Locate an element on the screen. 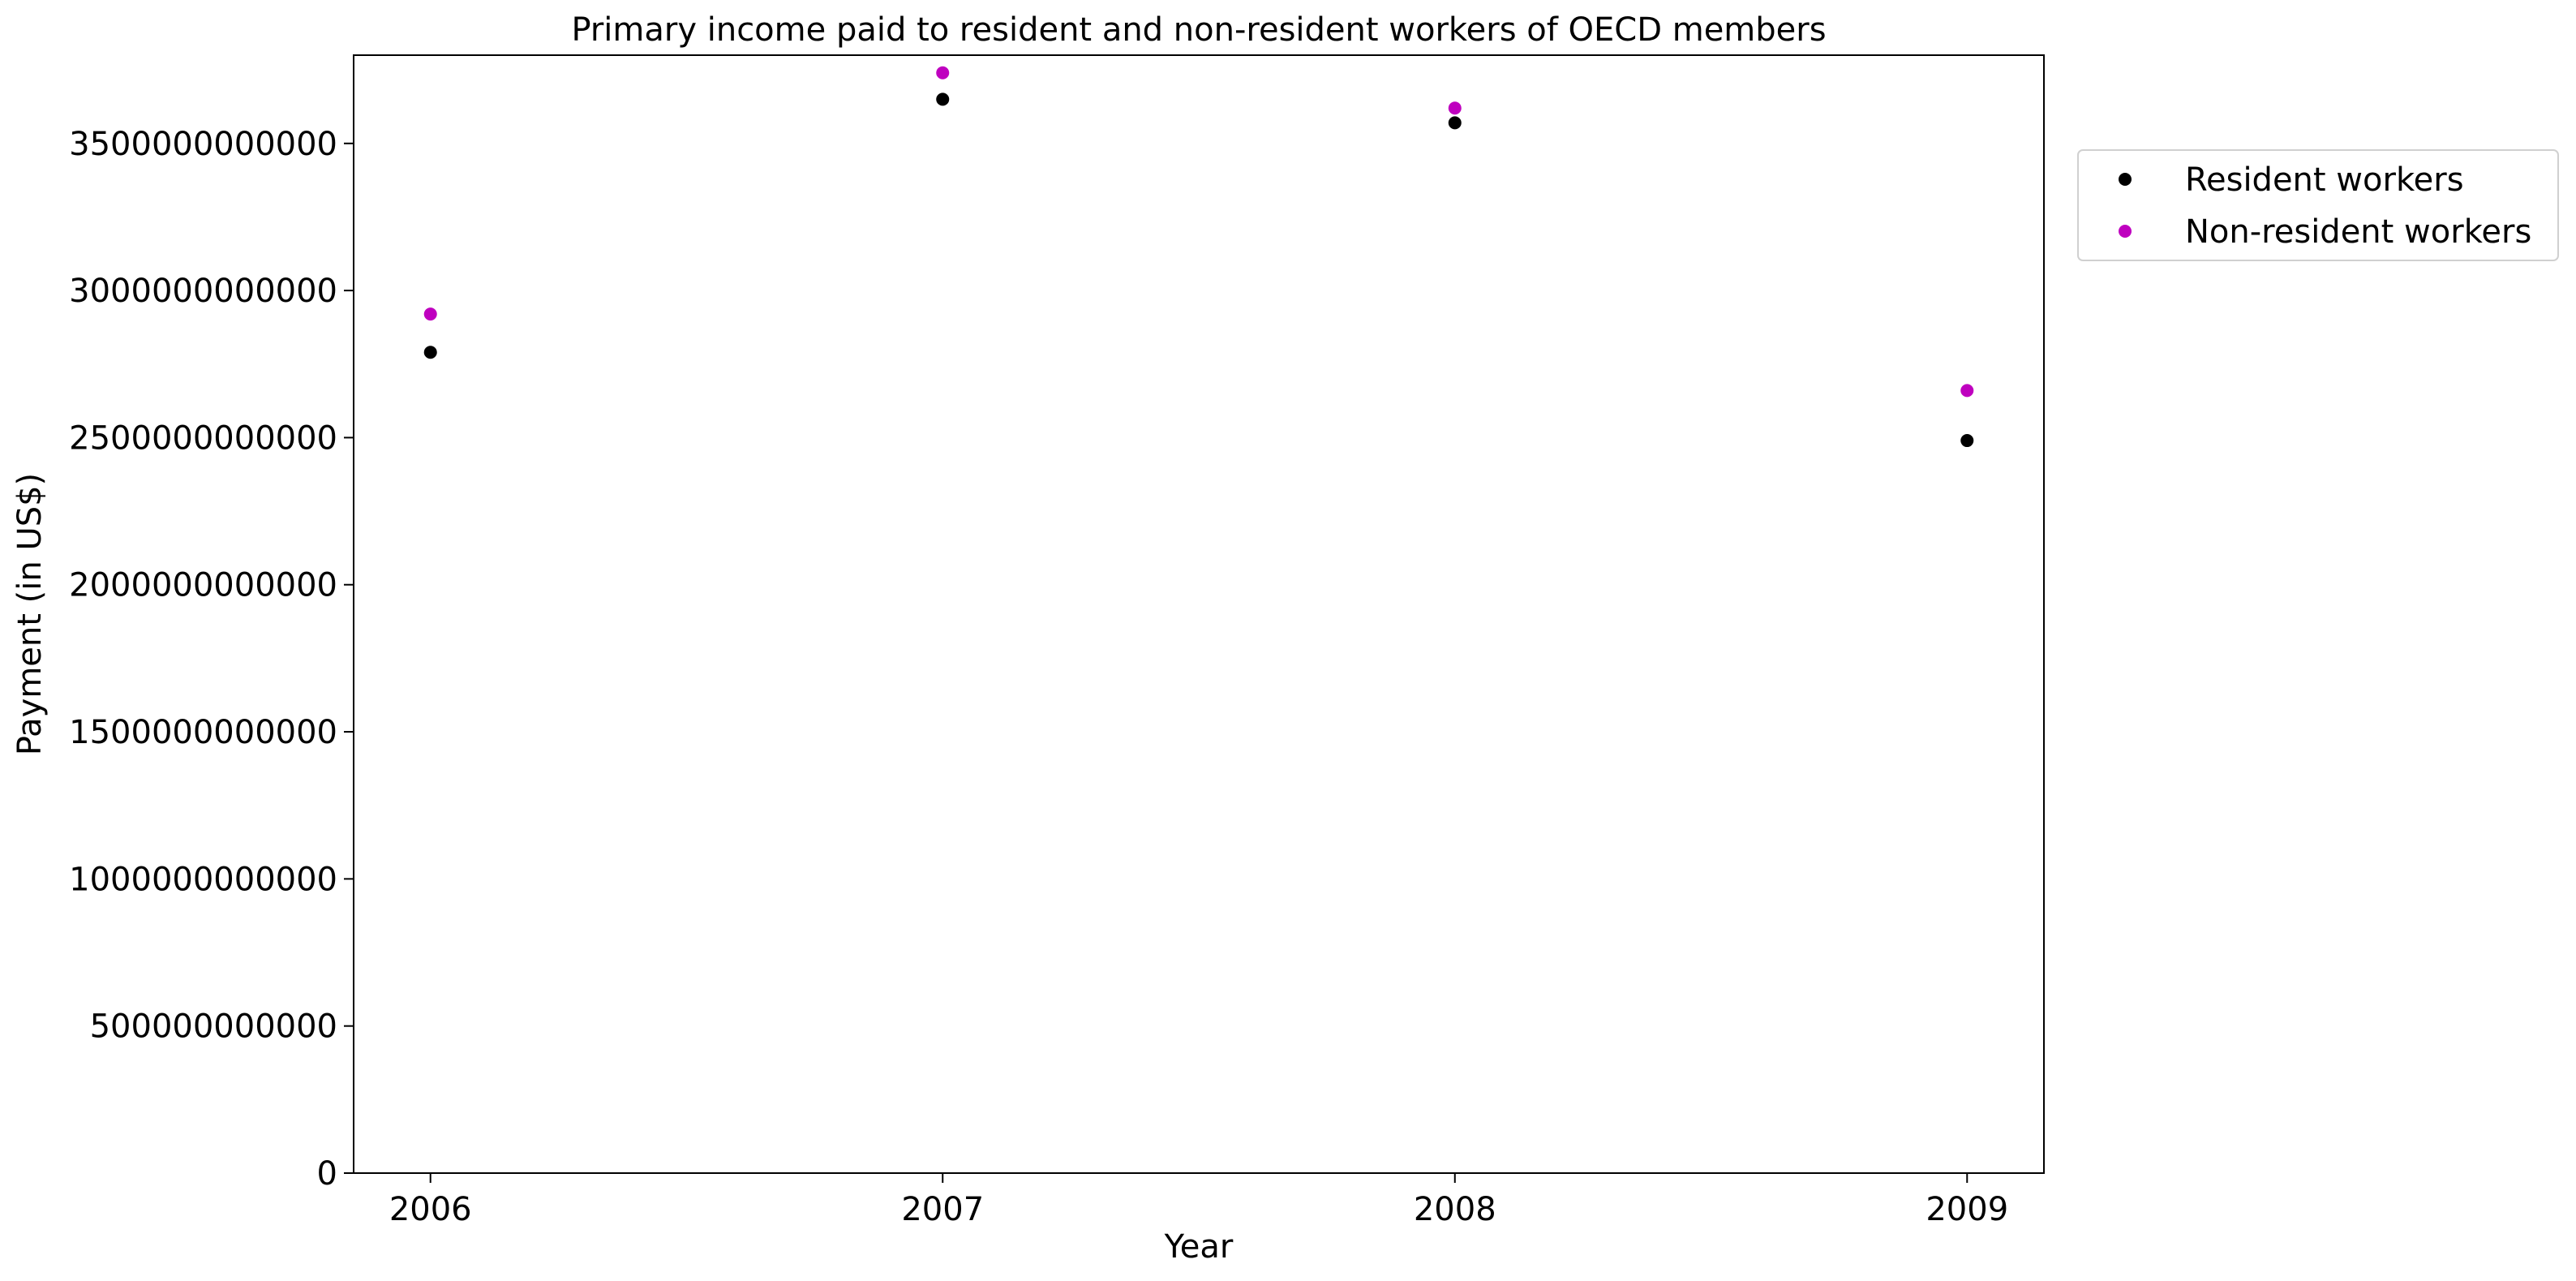 The image size is (2576, 1281). legend-box is located at coordinates (2318, 205).